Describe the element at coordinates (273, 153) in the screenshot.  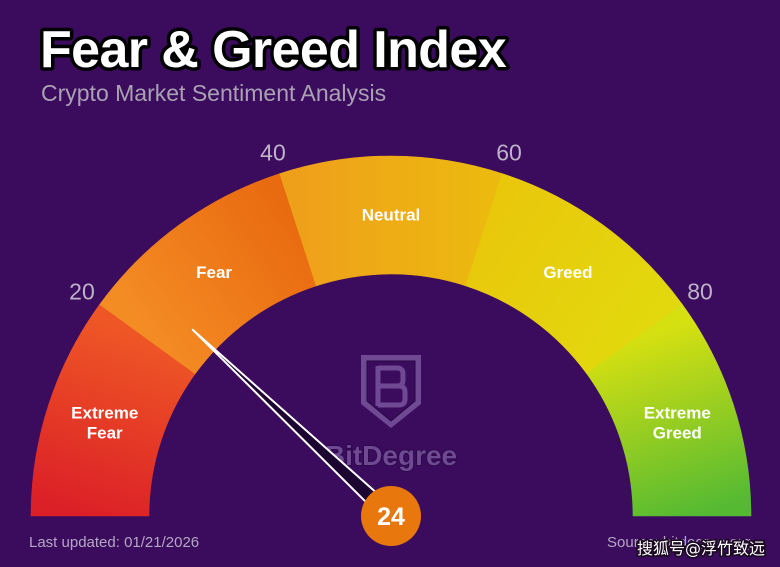
I see `gauge-tick-label: 40` at that location.